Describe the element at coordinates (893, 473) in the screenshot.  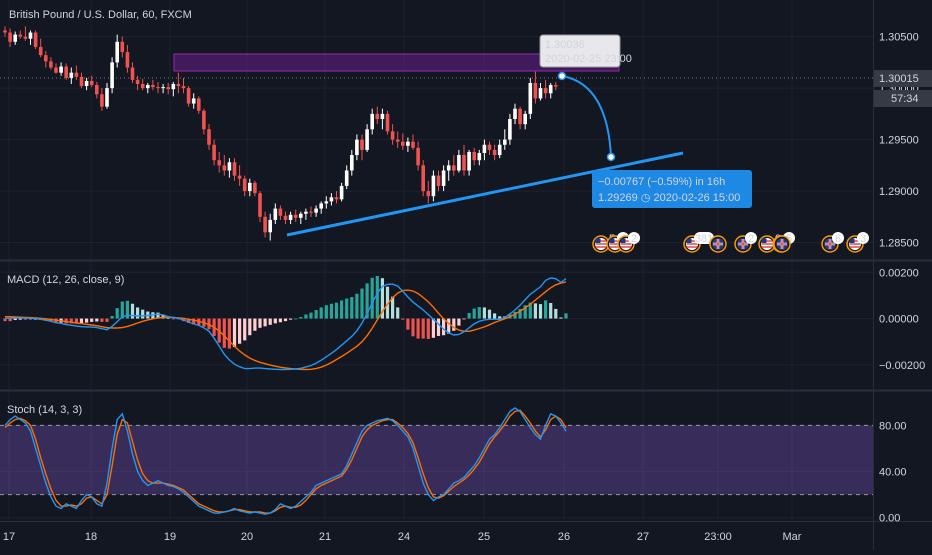
I see `stoch-tick-label: 40.00` at that location.